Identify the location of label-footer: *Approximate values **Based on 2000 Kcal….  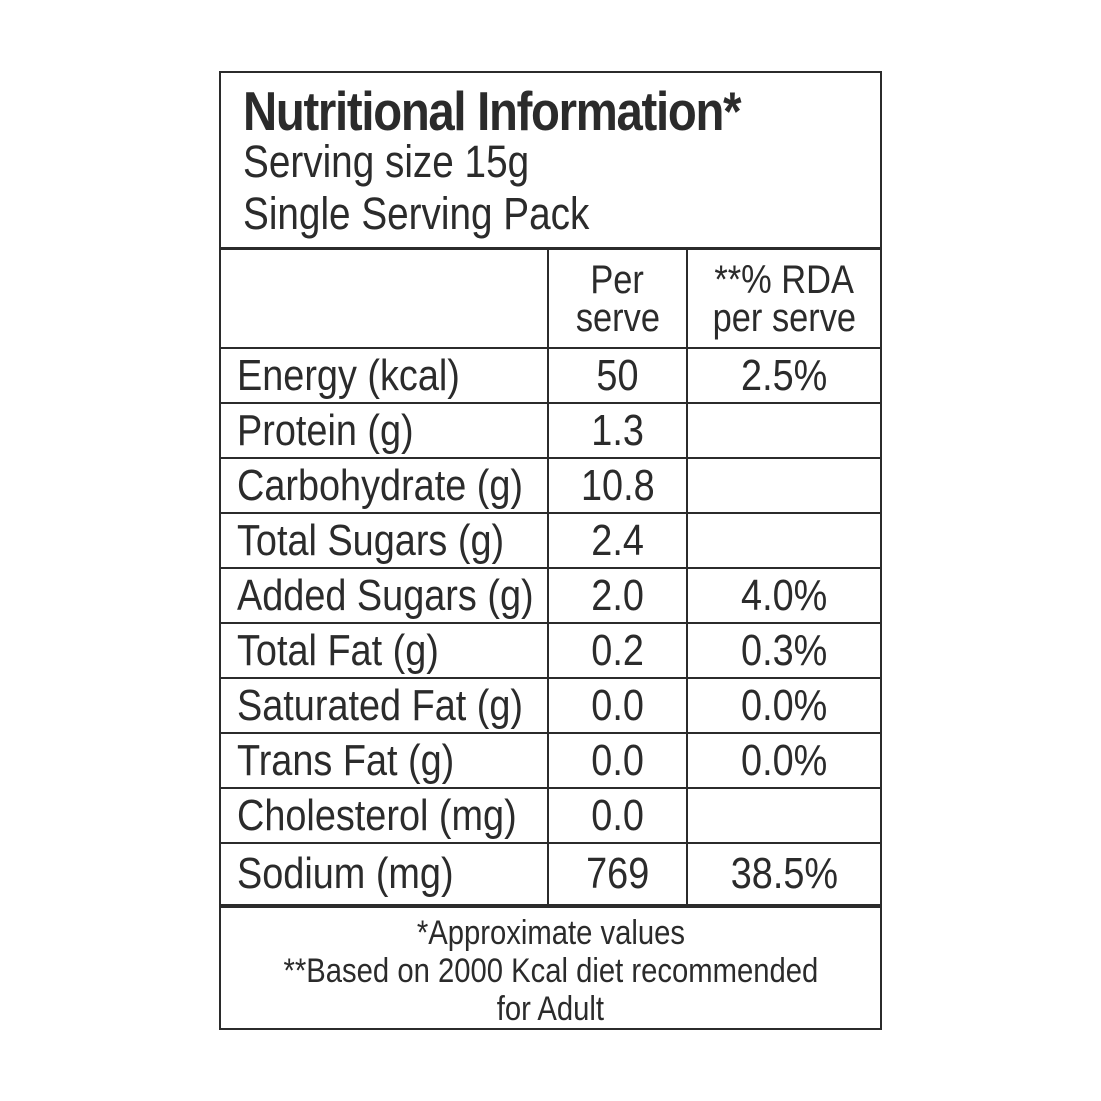
(550, 967).